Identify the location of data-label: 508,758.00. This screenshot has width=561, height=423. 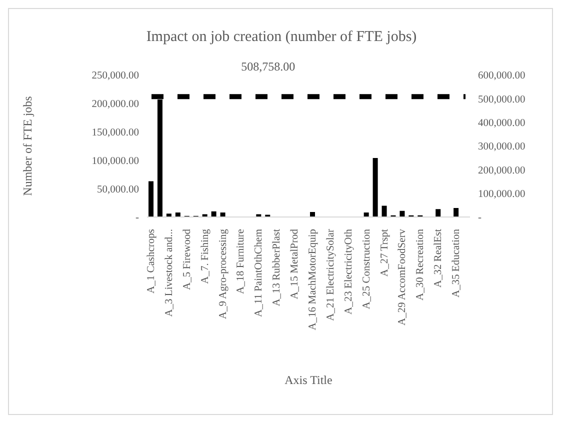
(268, 67).